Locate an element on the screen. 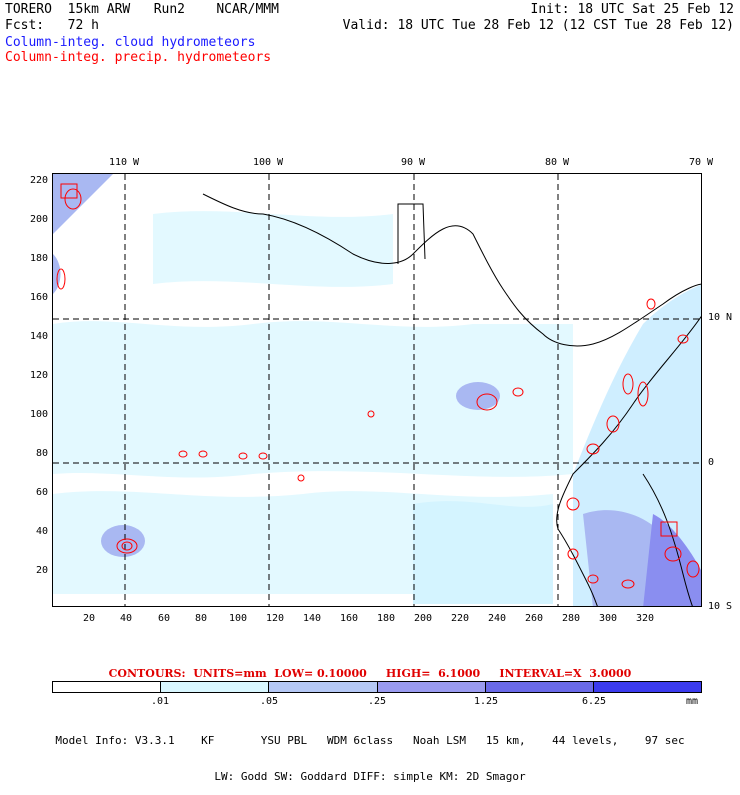 The width and height of the screenshot is (740, 795). x-tick: 140 is located at coordinates (312, 618).